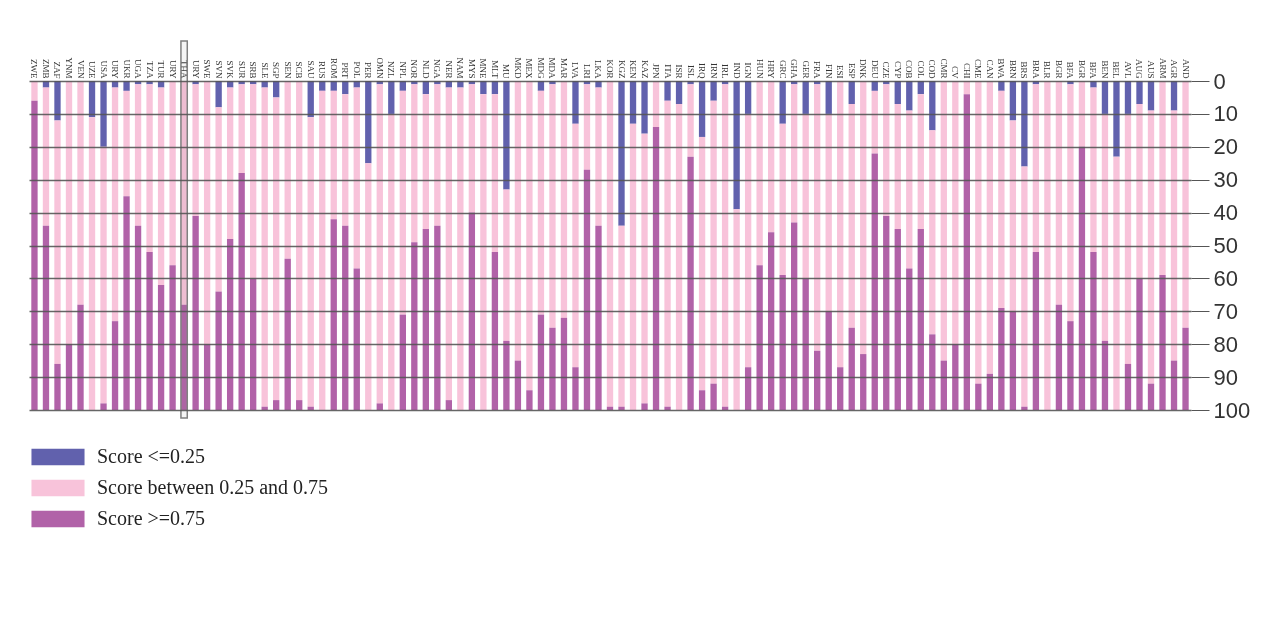  What do you see at coordinates (115, 69) in the screenshot?
I see `x-tick-label: URY` at bounding box center [115, 69].